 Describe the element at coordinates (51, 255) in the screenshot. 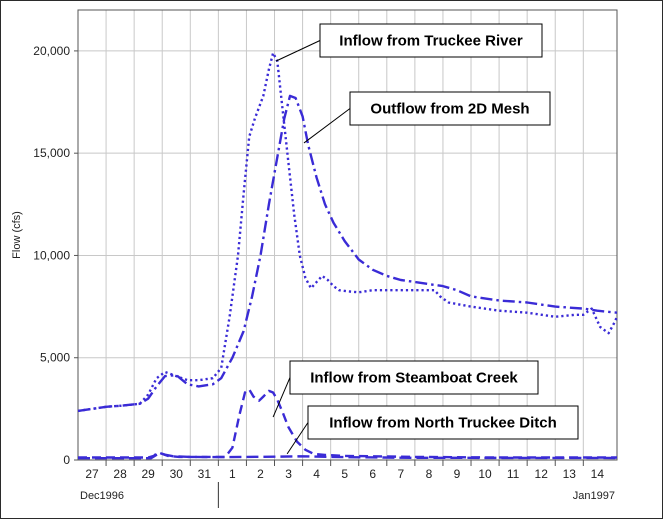

I see `y-tick-label: 10,000` at that location.